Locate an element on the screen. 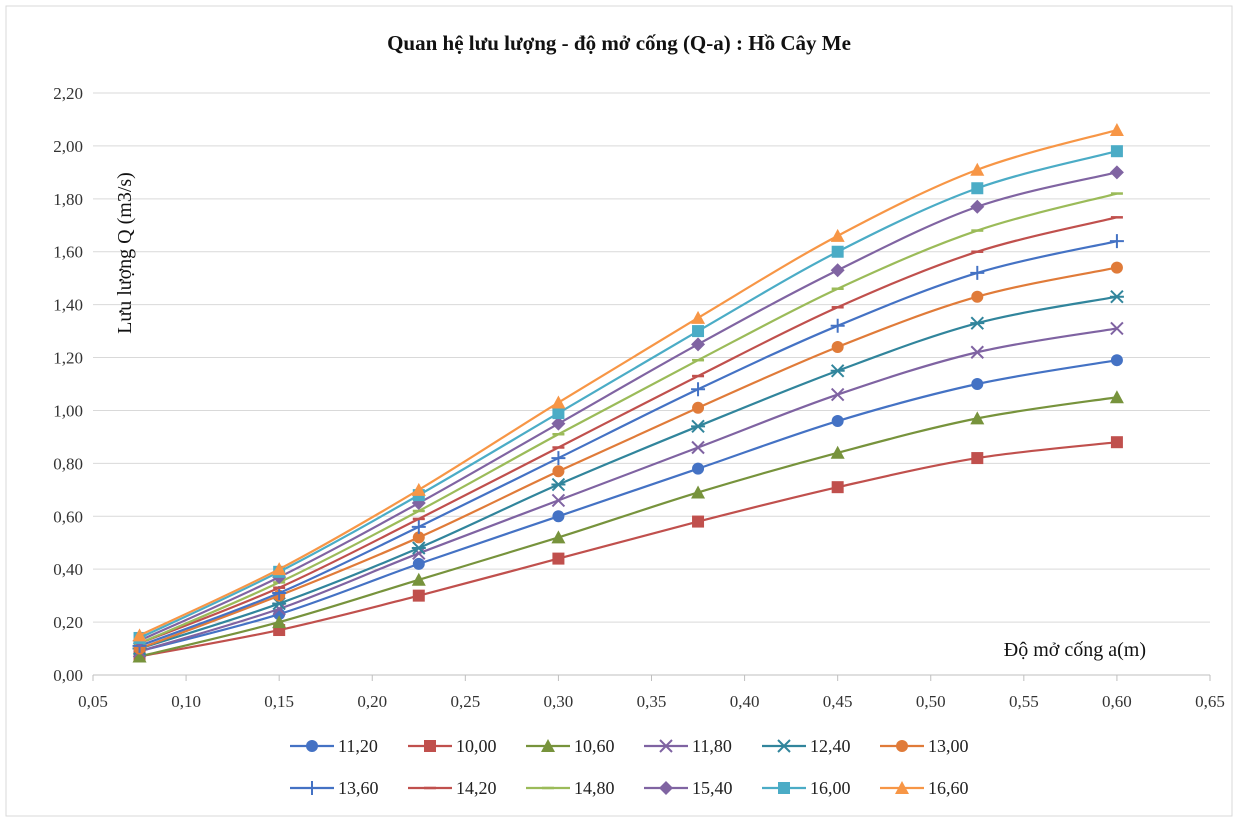 This screenshot has height=820, width=1238. legend-item: 10,00 is located at coordinates (452, 746).